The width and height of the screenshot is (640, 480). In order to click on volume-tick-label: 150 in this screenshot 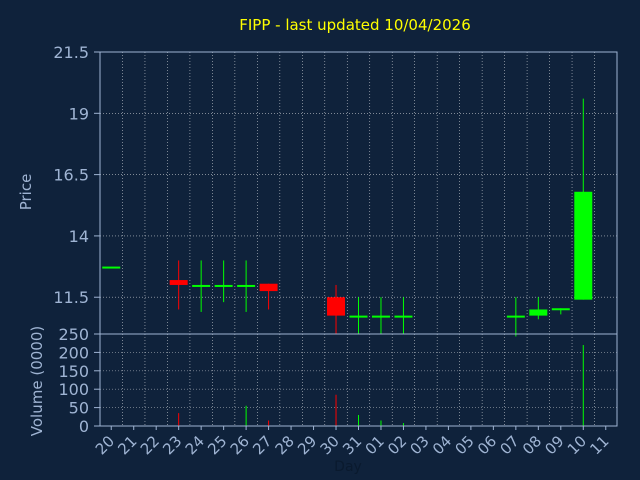, I will do `click(73, 371)`.